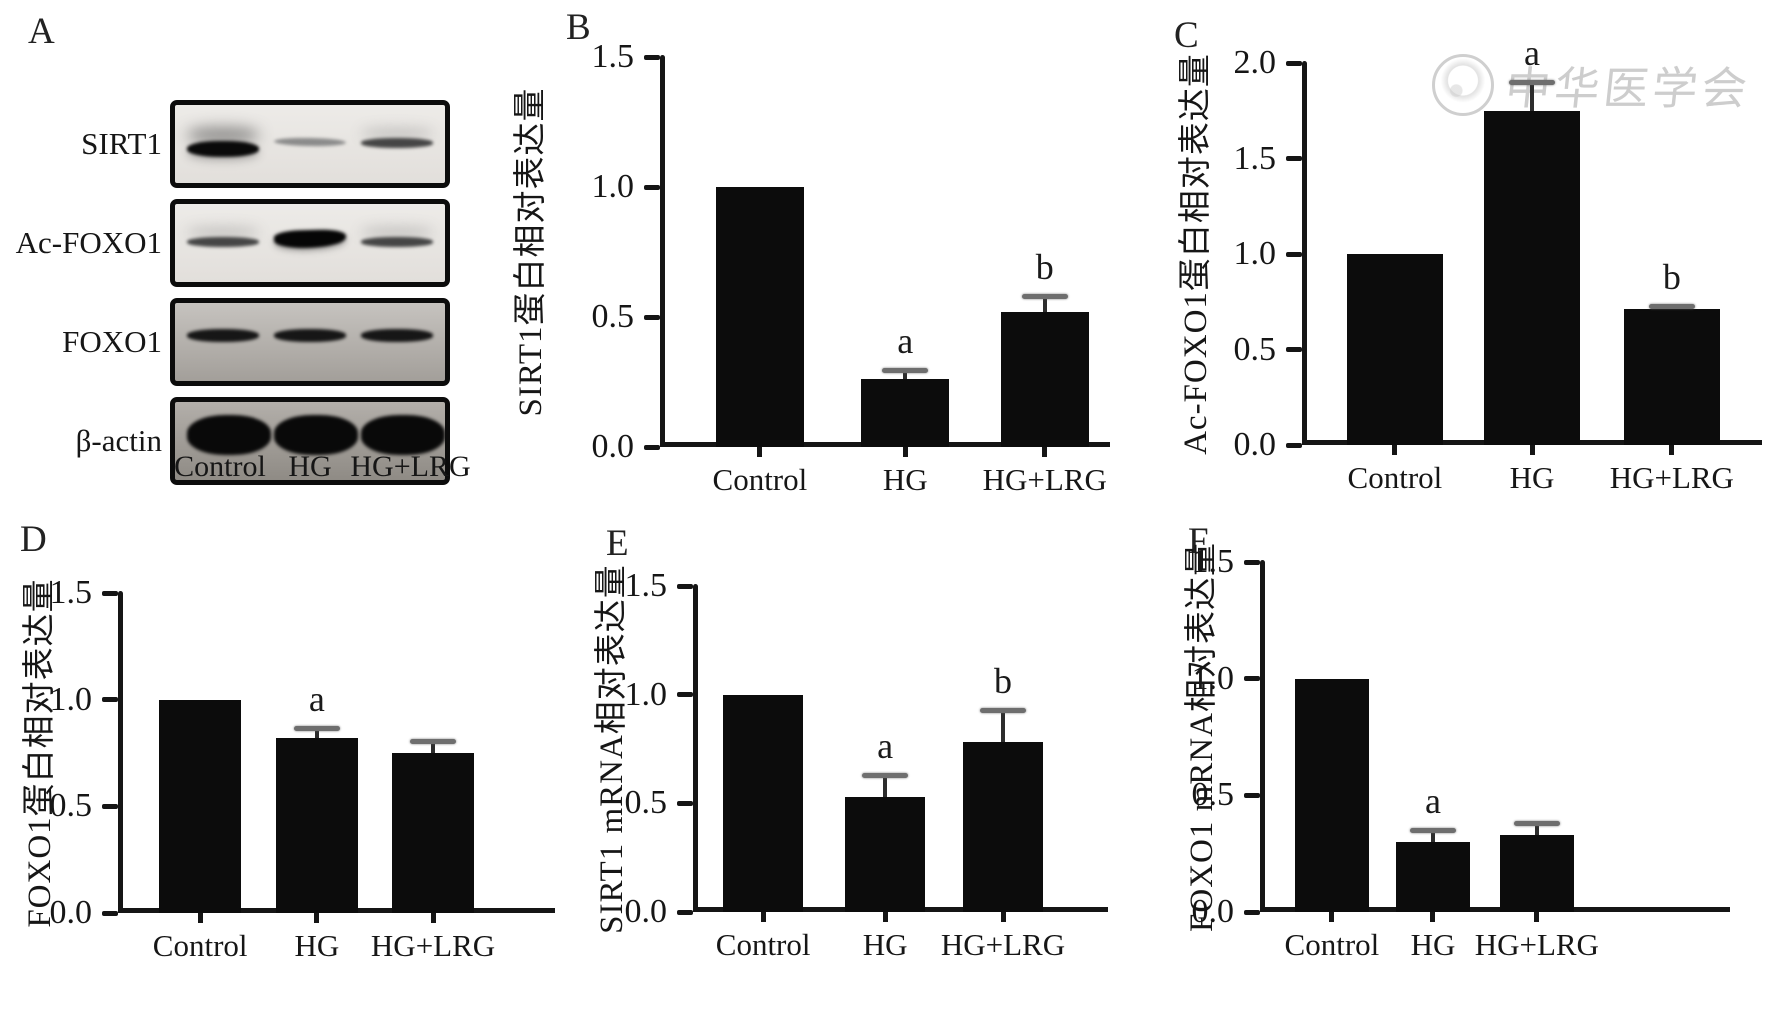  What do you see at coordinates (851, 267) in the screenshot?
I see `plot-area: 0.0 0.5 1.0 1.5 Control a HG b HG+LRG` at bounding box center [851, 267].